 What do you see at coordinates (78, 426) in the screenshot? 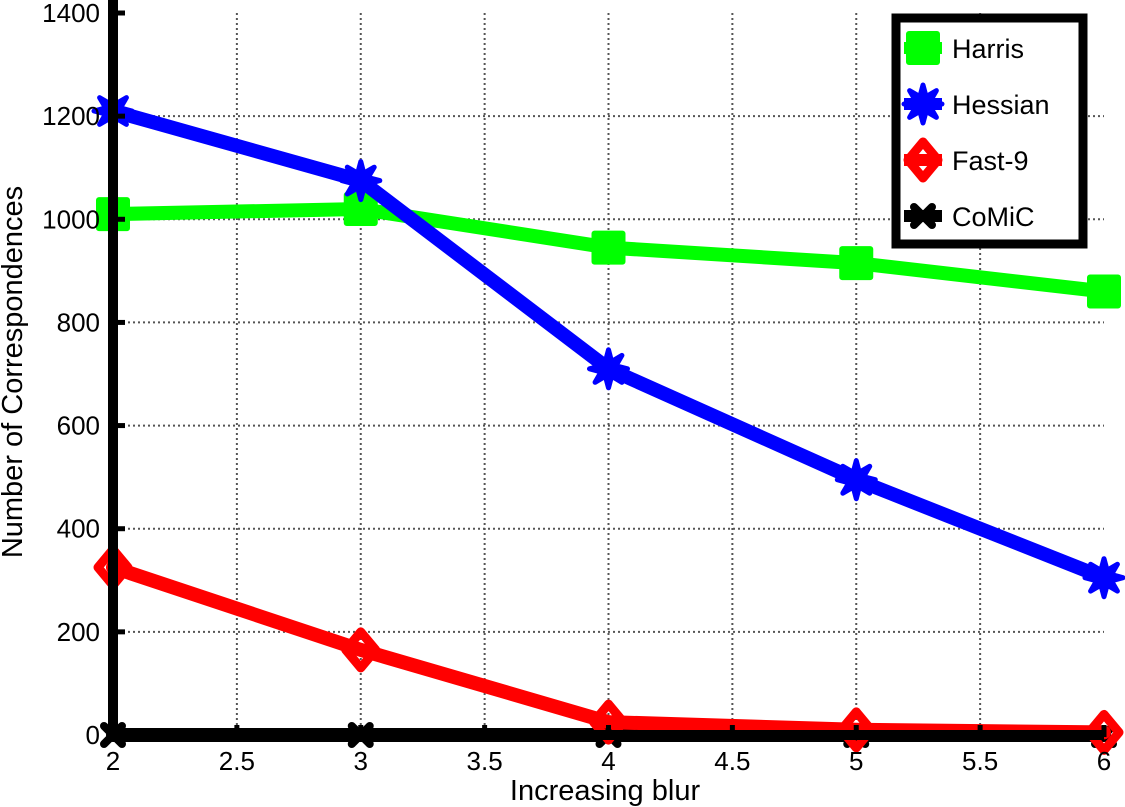
I see `y-tick-label: 600` at bounding box center [78, 426].